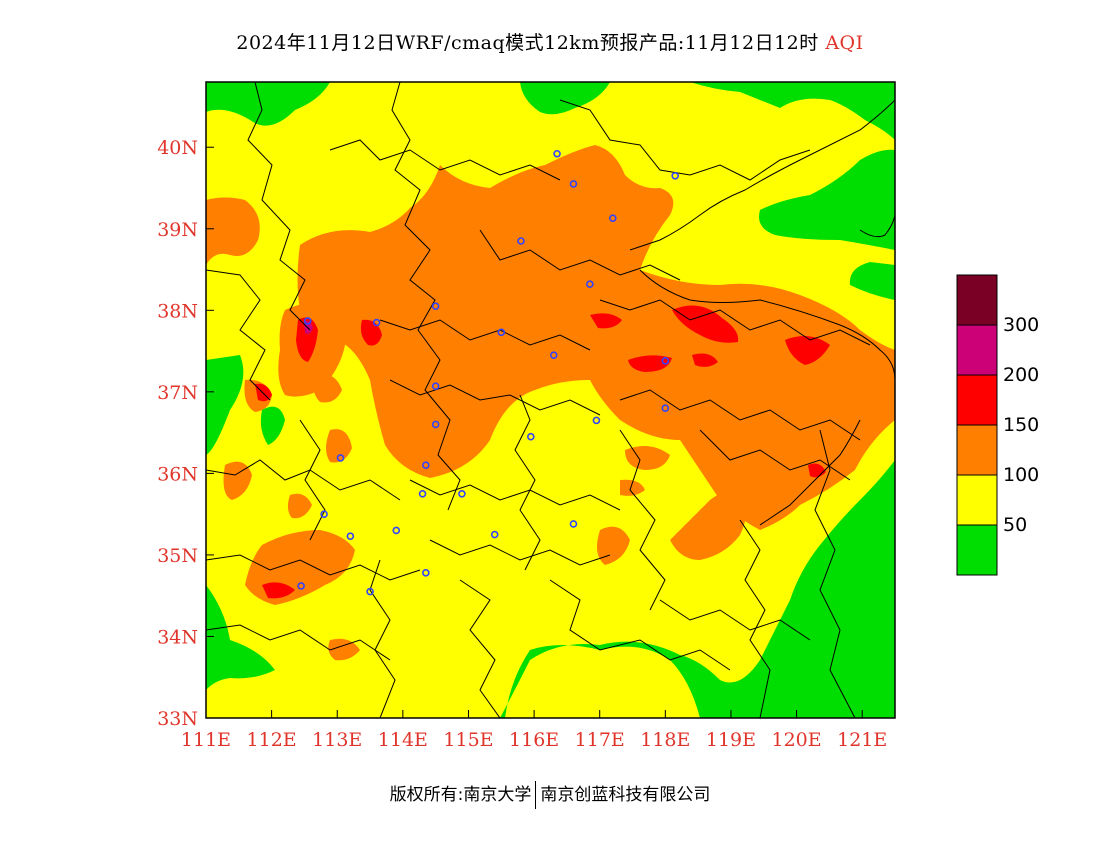 Image resolution: width=1100 pixels, height=850 pixels. Describe the element at coordinates (339, 446) in the screenshot. I see `orange-mid-west` at that location.